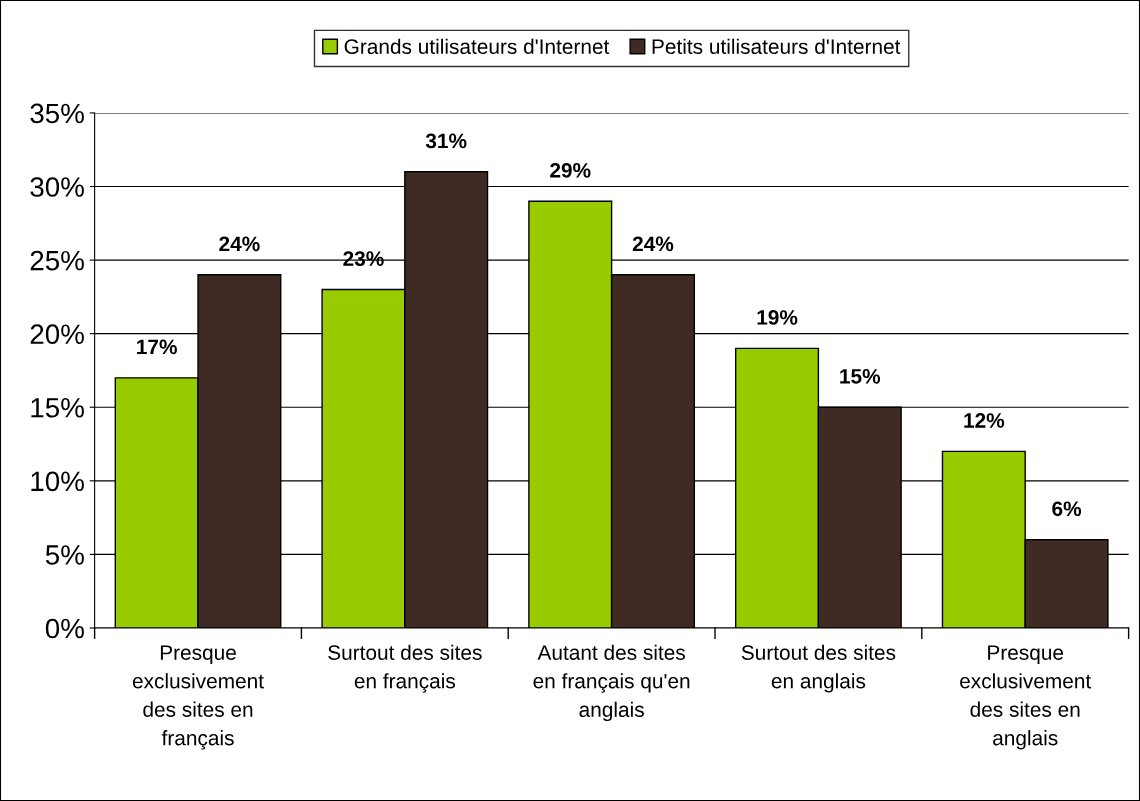 Image resolution: width=1140 pixels, height=801 pixels. I want to click on data-label: 6%, so click(1067, 509).